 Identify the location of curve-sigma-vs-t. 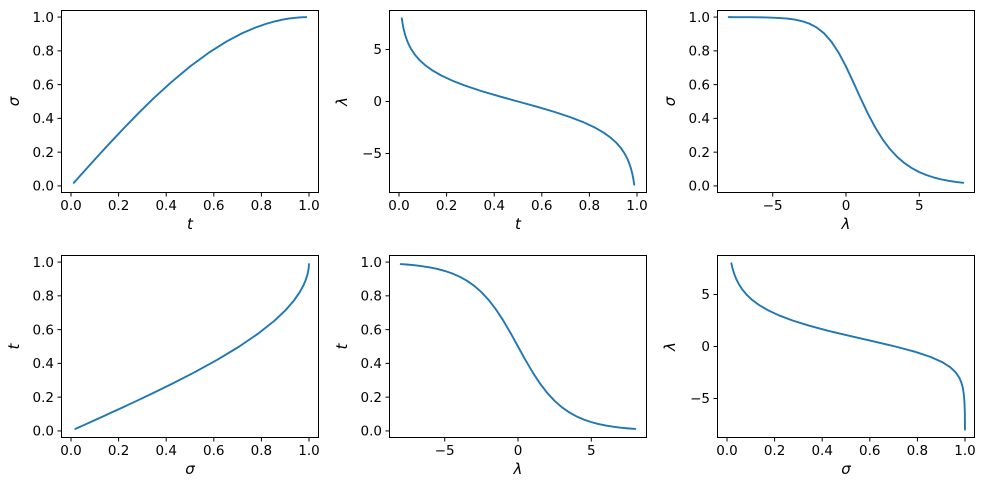
(190, 100).